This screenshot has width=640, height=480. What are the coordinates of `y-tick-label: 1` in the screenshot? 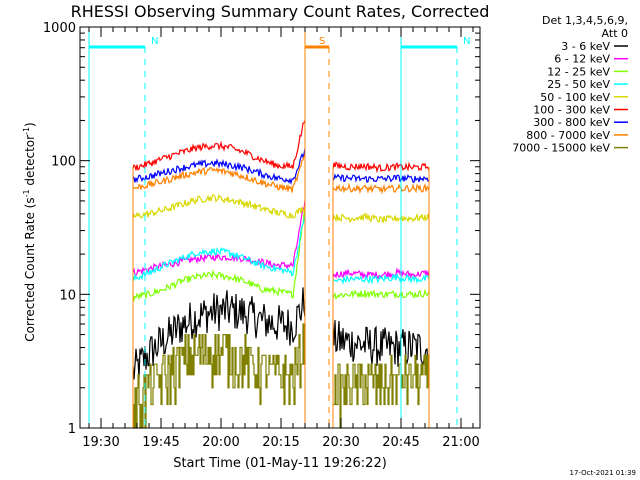 It's located at (72, 429).